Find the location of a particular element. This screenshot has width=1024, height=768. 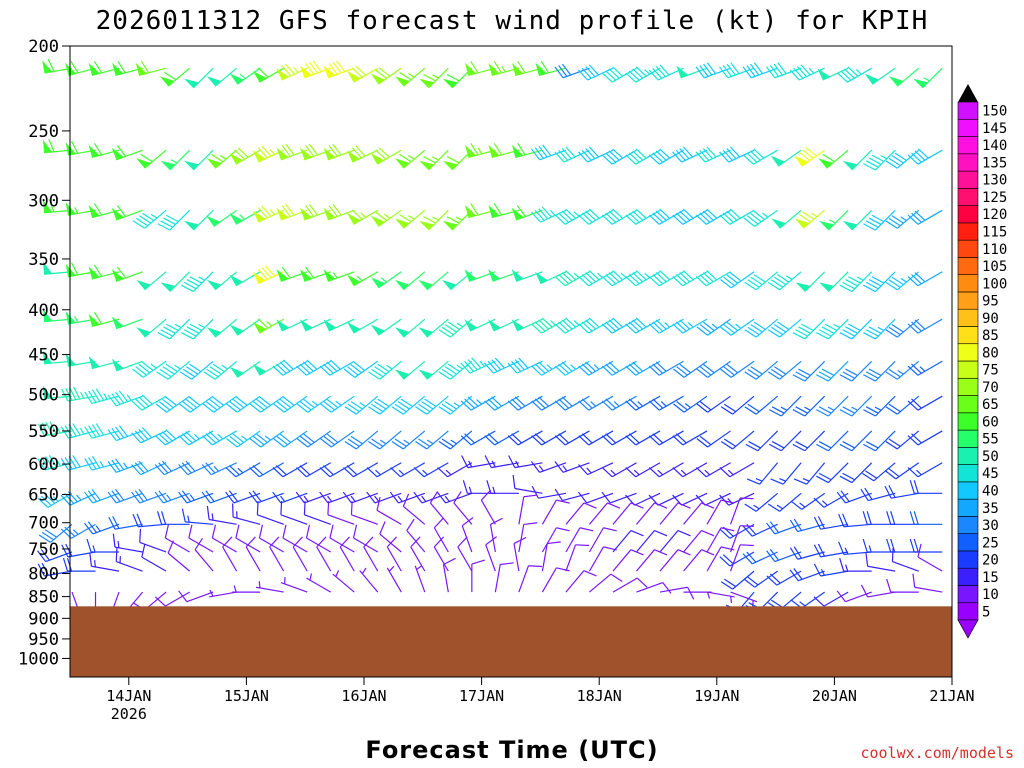

y-tick-label: 700 is located at coordinates (43, 524).